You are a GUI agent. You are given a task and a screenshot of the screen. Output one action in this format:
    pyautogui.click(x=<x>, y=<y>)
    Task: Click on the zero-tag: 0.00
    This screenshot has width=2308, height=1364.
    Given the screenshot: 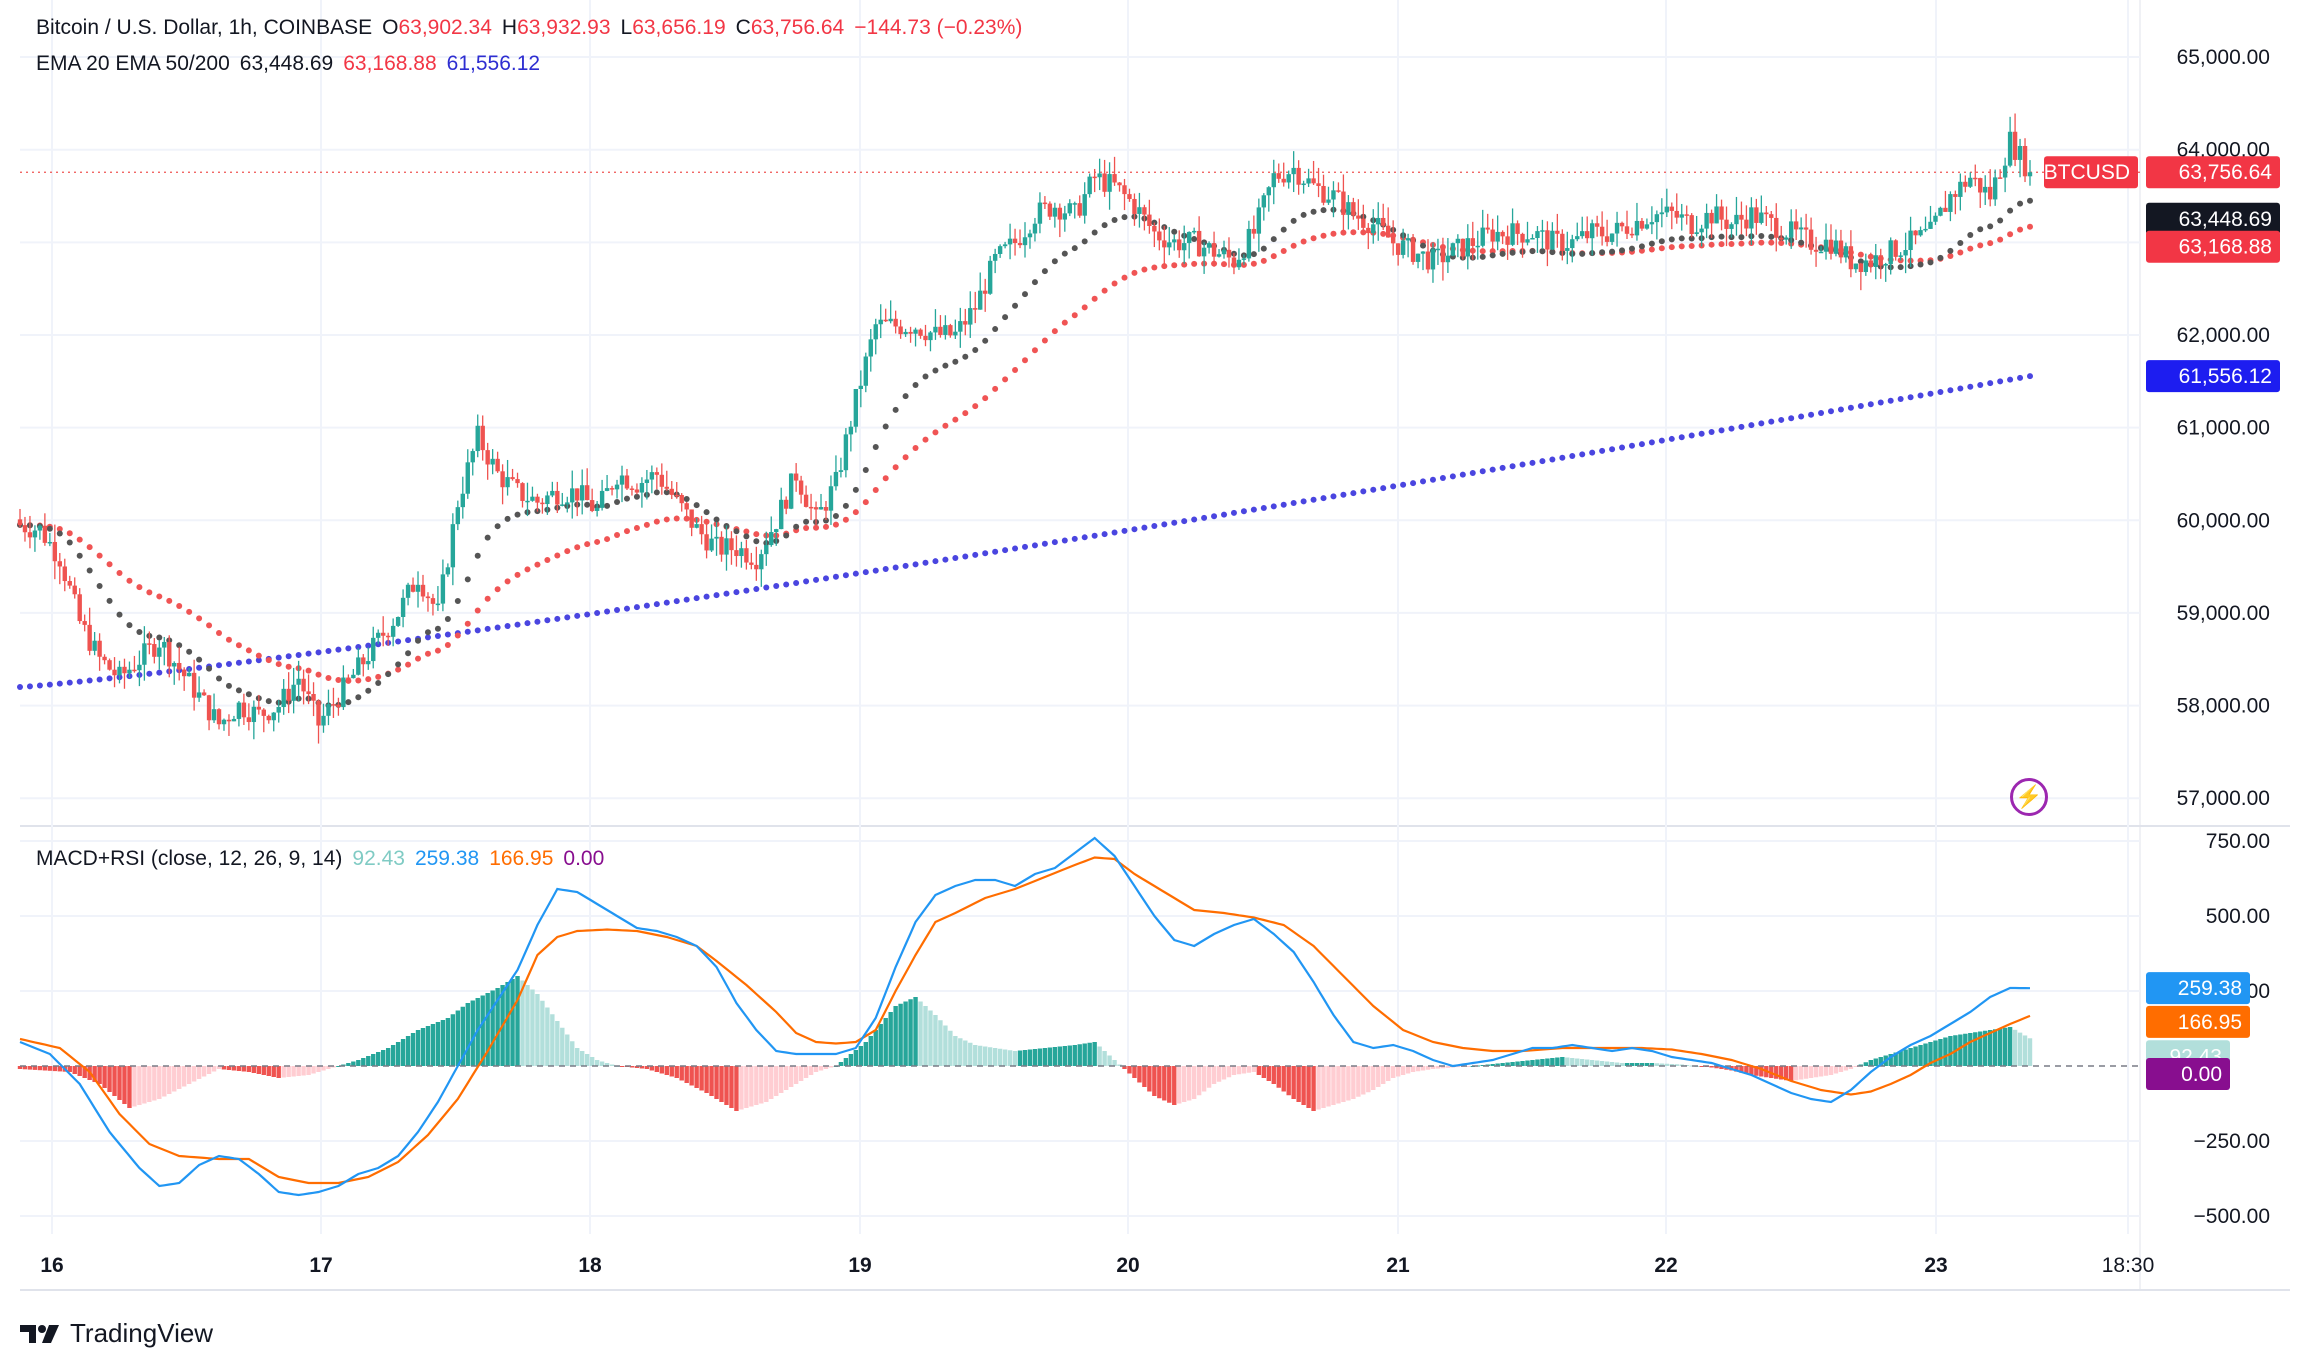 What is the action you would take?
    pyautogui.click(x=2188, y=1074)
    